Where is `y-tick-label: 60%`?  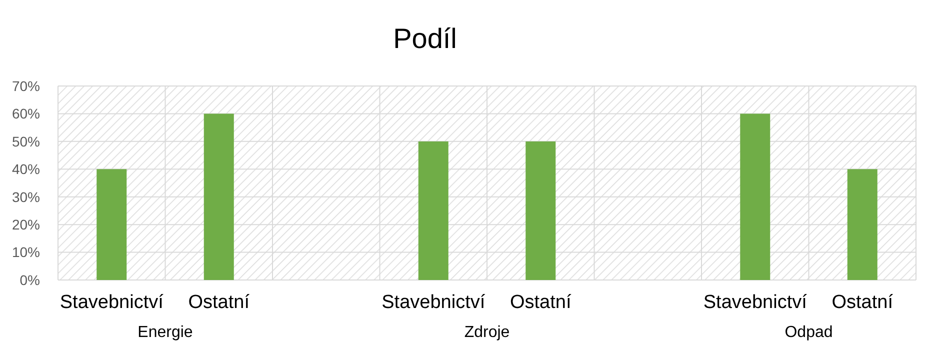
y-tick-label: 60% is located at coordinates (26, 114).